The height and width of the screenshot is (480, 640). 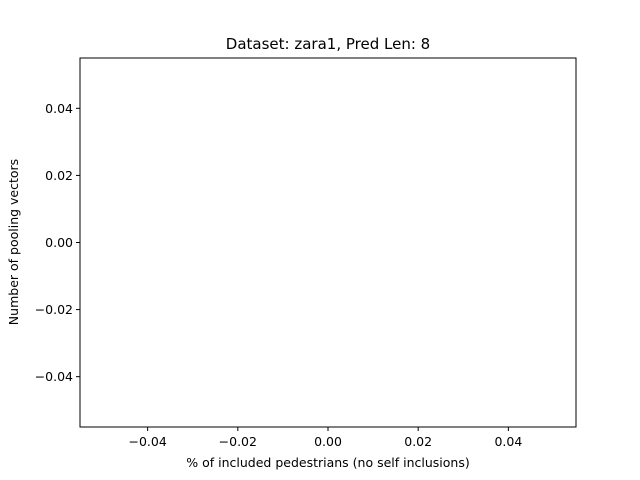 I want to click on y-tick-label: −0.04, so click(x=54, y=376).